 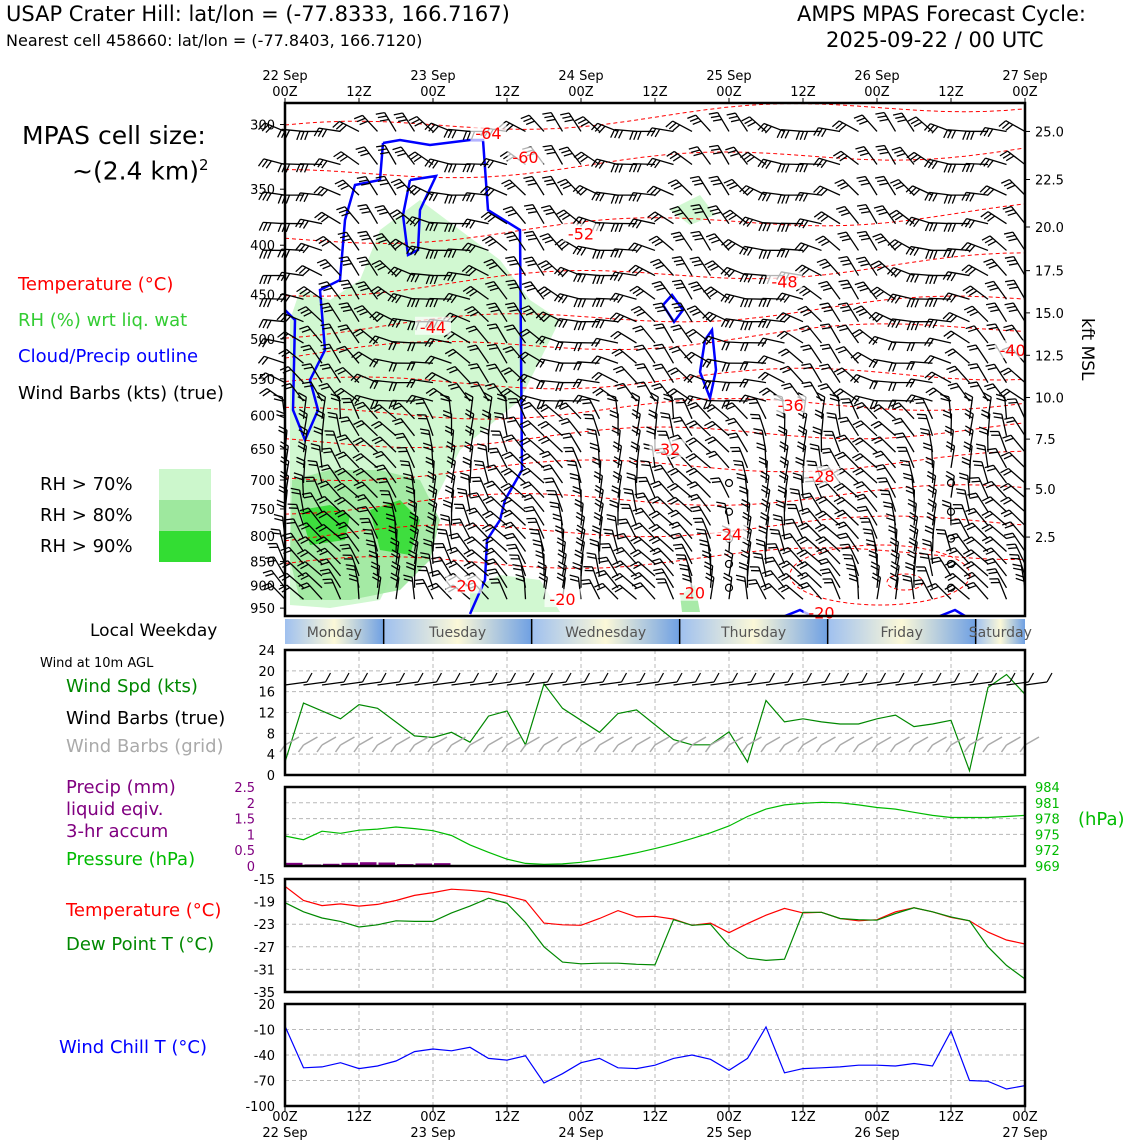 I want to click on precip-bar, so click(x=442, y=864).